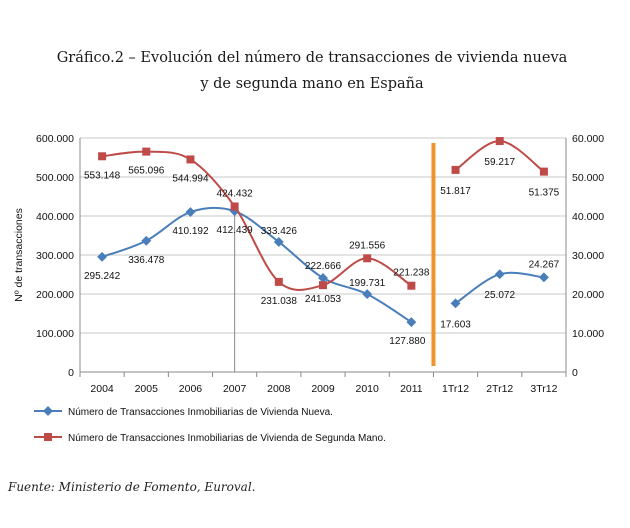 The height and width of the screenshot is (528, 630). I want to click on y-right-tick-label: 10.000, so click(588, 334).